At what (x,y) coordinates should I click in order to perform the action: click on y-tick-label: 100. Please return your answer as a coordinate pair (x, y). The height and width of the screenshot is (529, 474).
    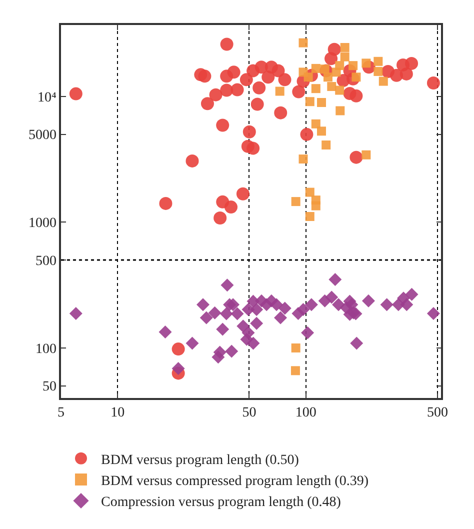
    Looking at the image, I should click on (45, 349).